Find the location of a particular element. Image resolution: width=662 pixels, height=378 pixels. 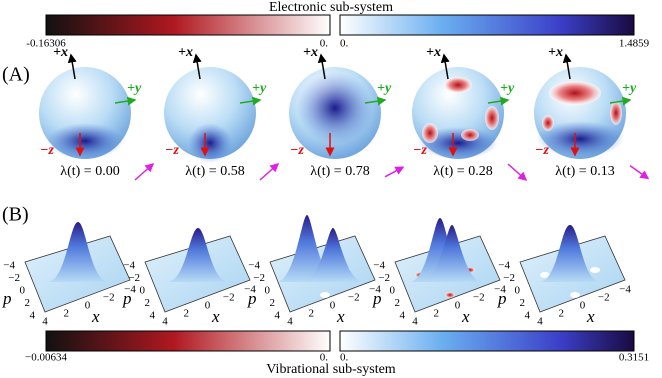

colorbar-label: 1.4859 is located at coordinates (634, 44).